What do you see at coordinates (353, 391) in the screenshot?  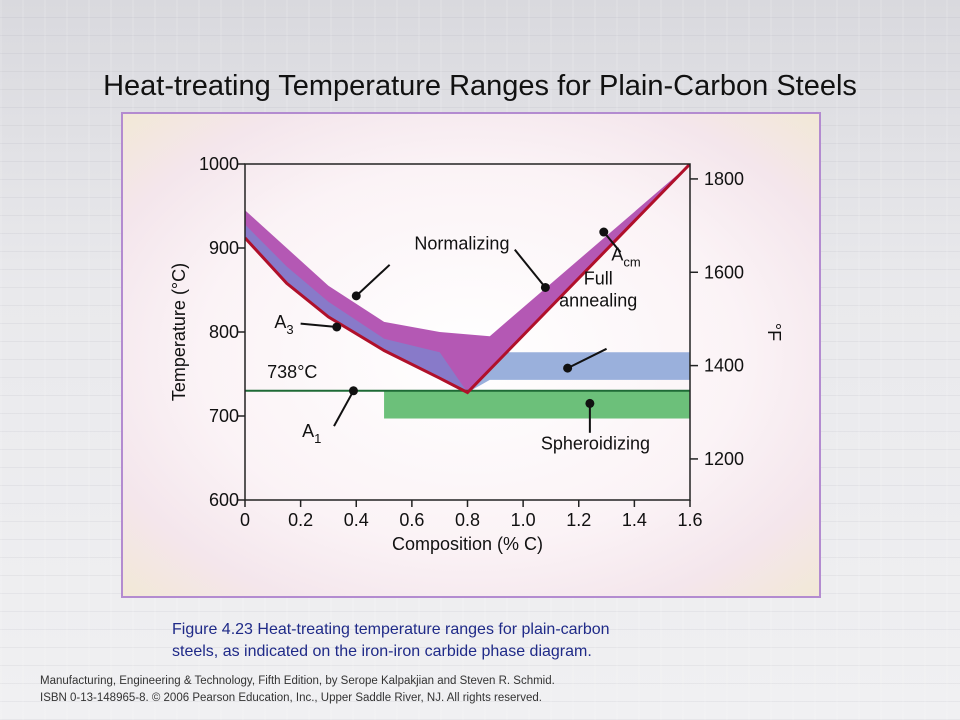 I see `a-1-marker` at bounding box center [353, 391].